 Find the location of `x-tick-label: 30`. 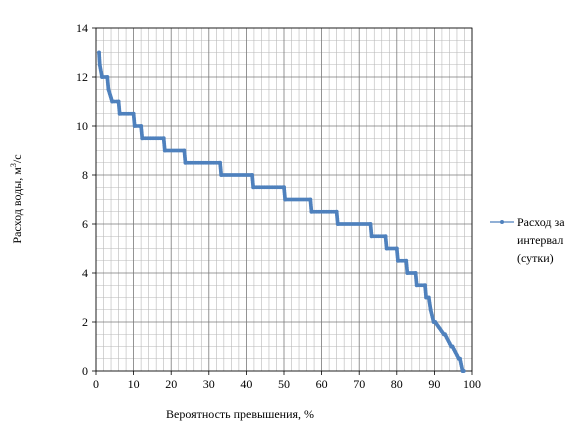

x-tick-label: 30 is located at coordinates (209, 384).